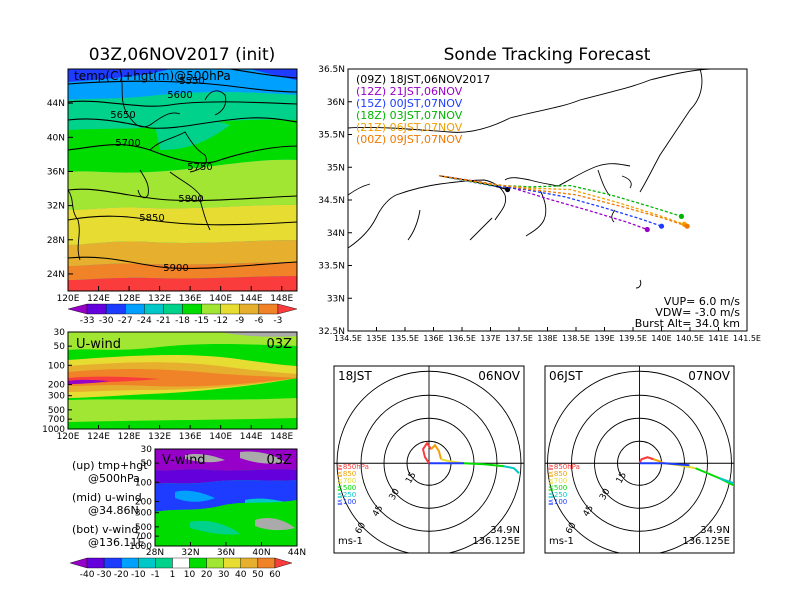  Describe the element at coordinates (702, 301) in the screenshot. I see `track-info: VUP= 6.0 m/s` at that location.